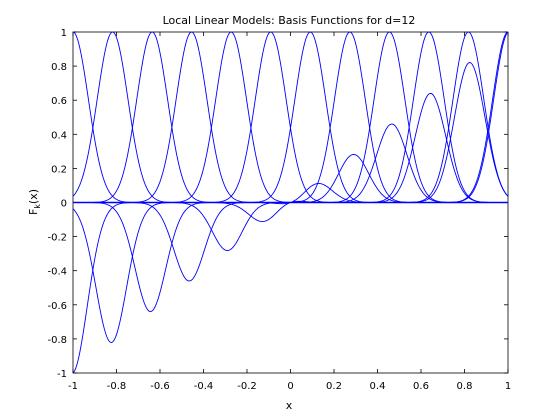  What do you see at coordinates (465, 386) in the screenshot?
I see `x-tick-label: 0.8` at bounding box center [465, 386].